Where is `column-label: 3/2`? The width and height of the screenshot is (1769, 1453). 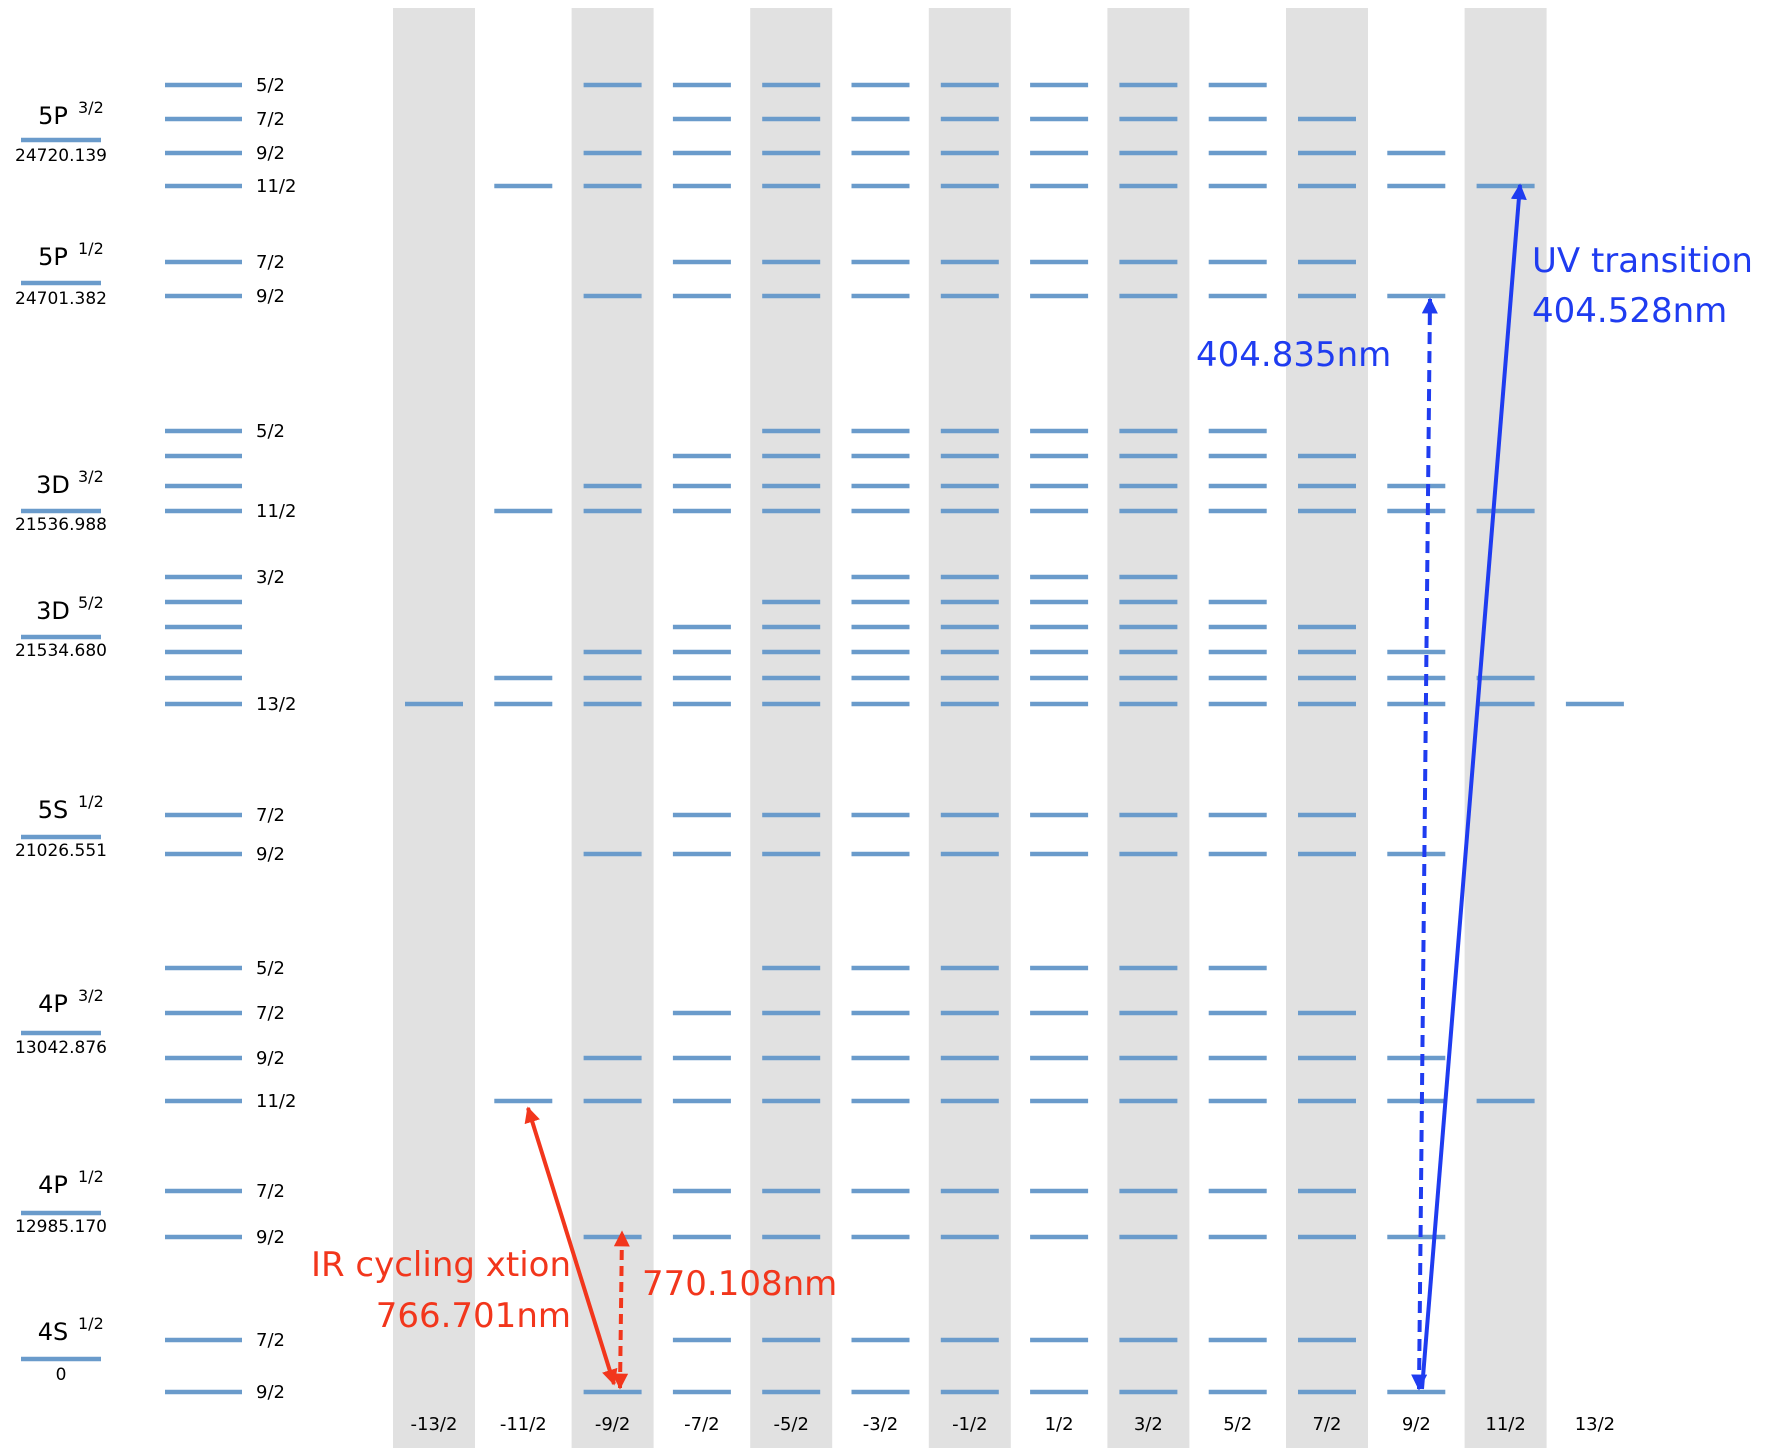
column-label: 3/2 is located at coordinates (1148, 1424).